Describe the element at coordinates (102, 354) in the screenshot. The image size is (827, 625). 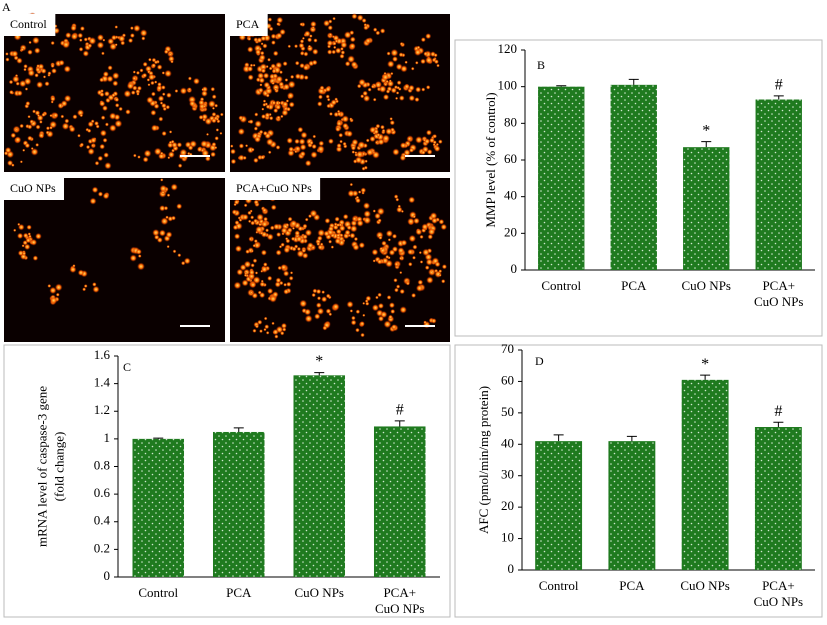
I see `y-tick-label: 1.6` at that location.